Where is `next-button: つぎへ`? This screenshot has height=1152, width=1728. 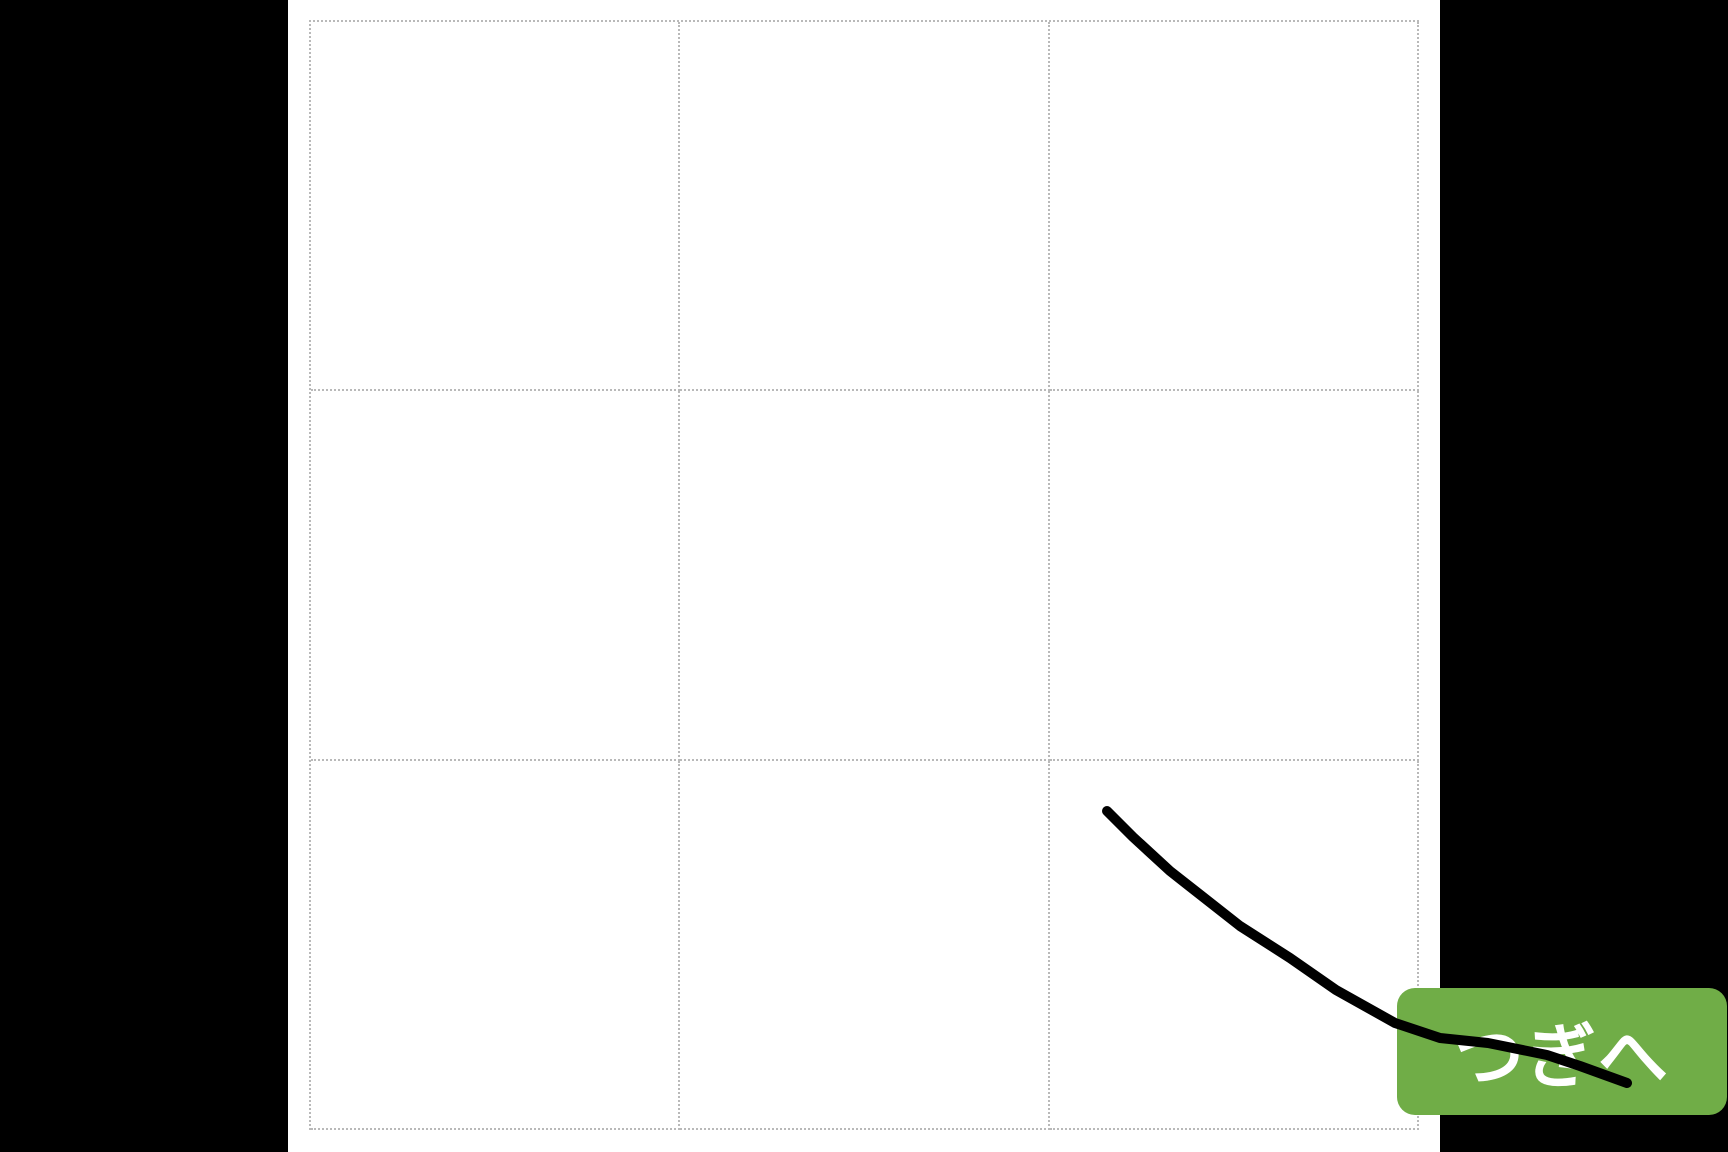 next-button: つぎへ is located at coordinates (1562, 1051).